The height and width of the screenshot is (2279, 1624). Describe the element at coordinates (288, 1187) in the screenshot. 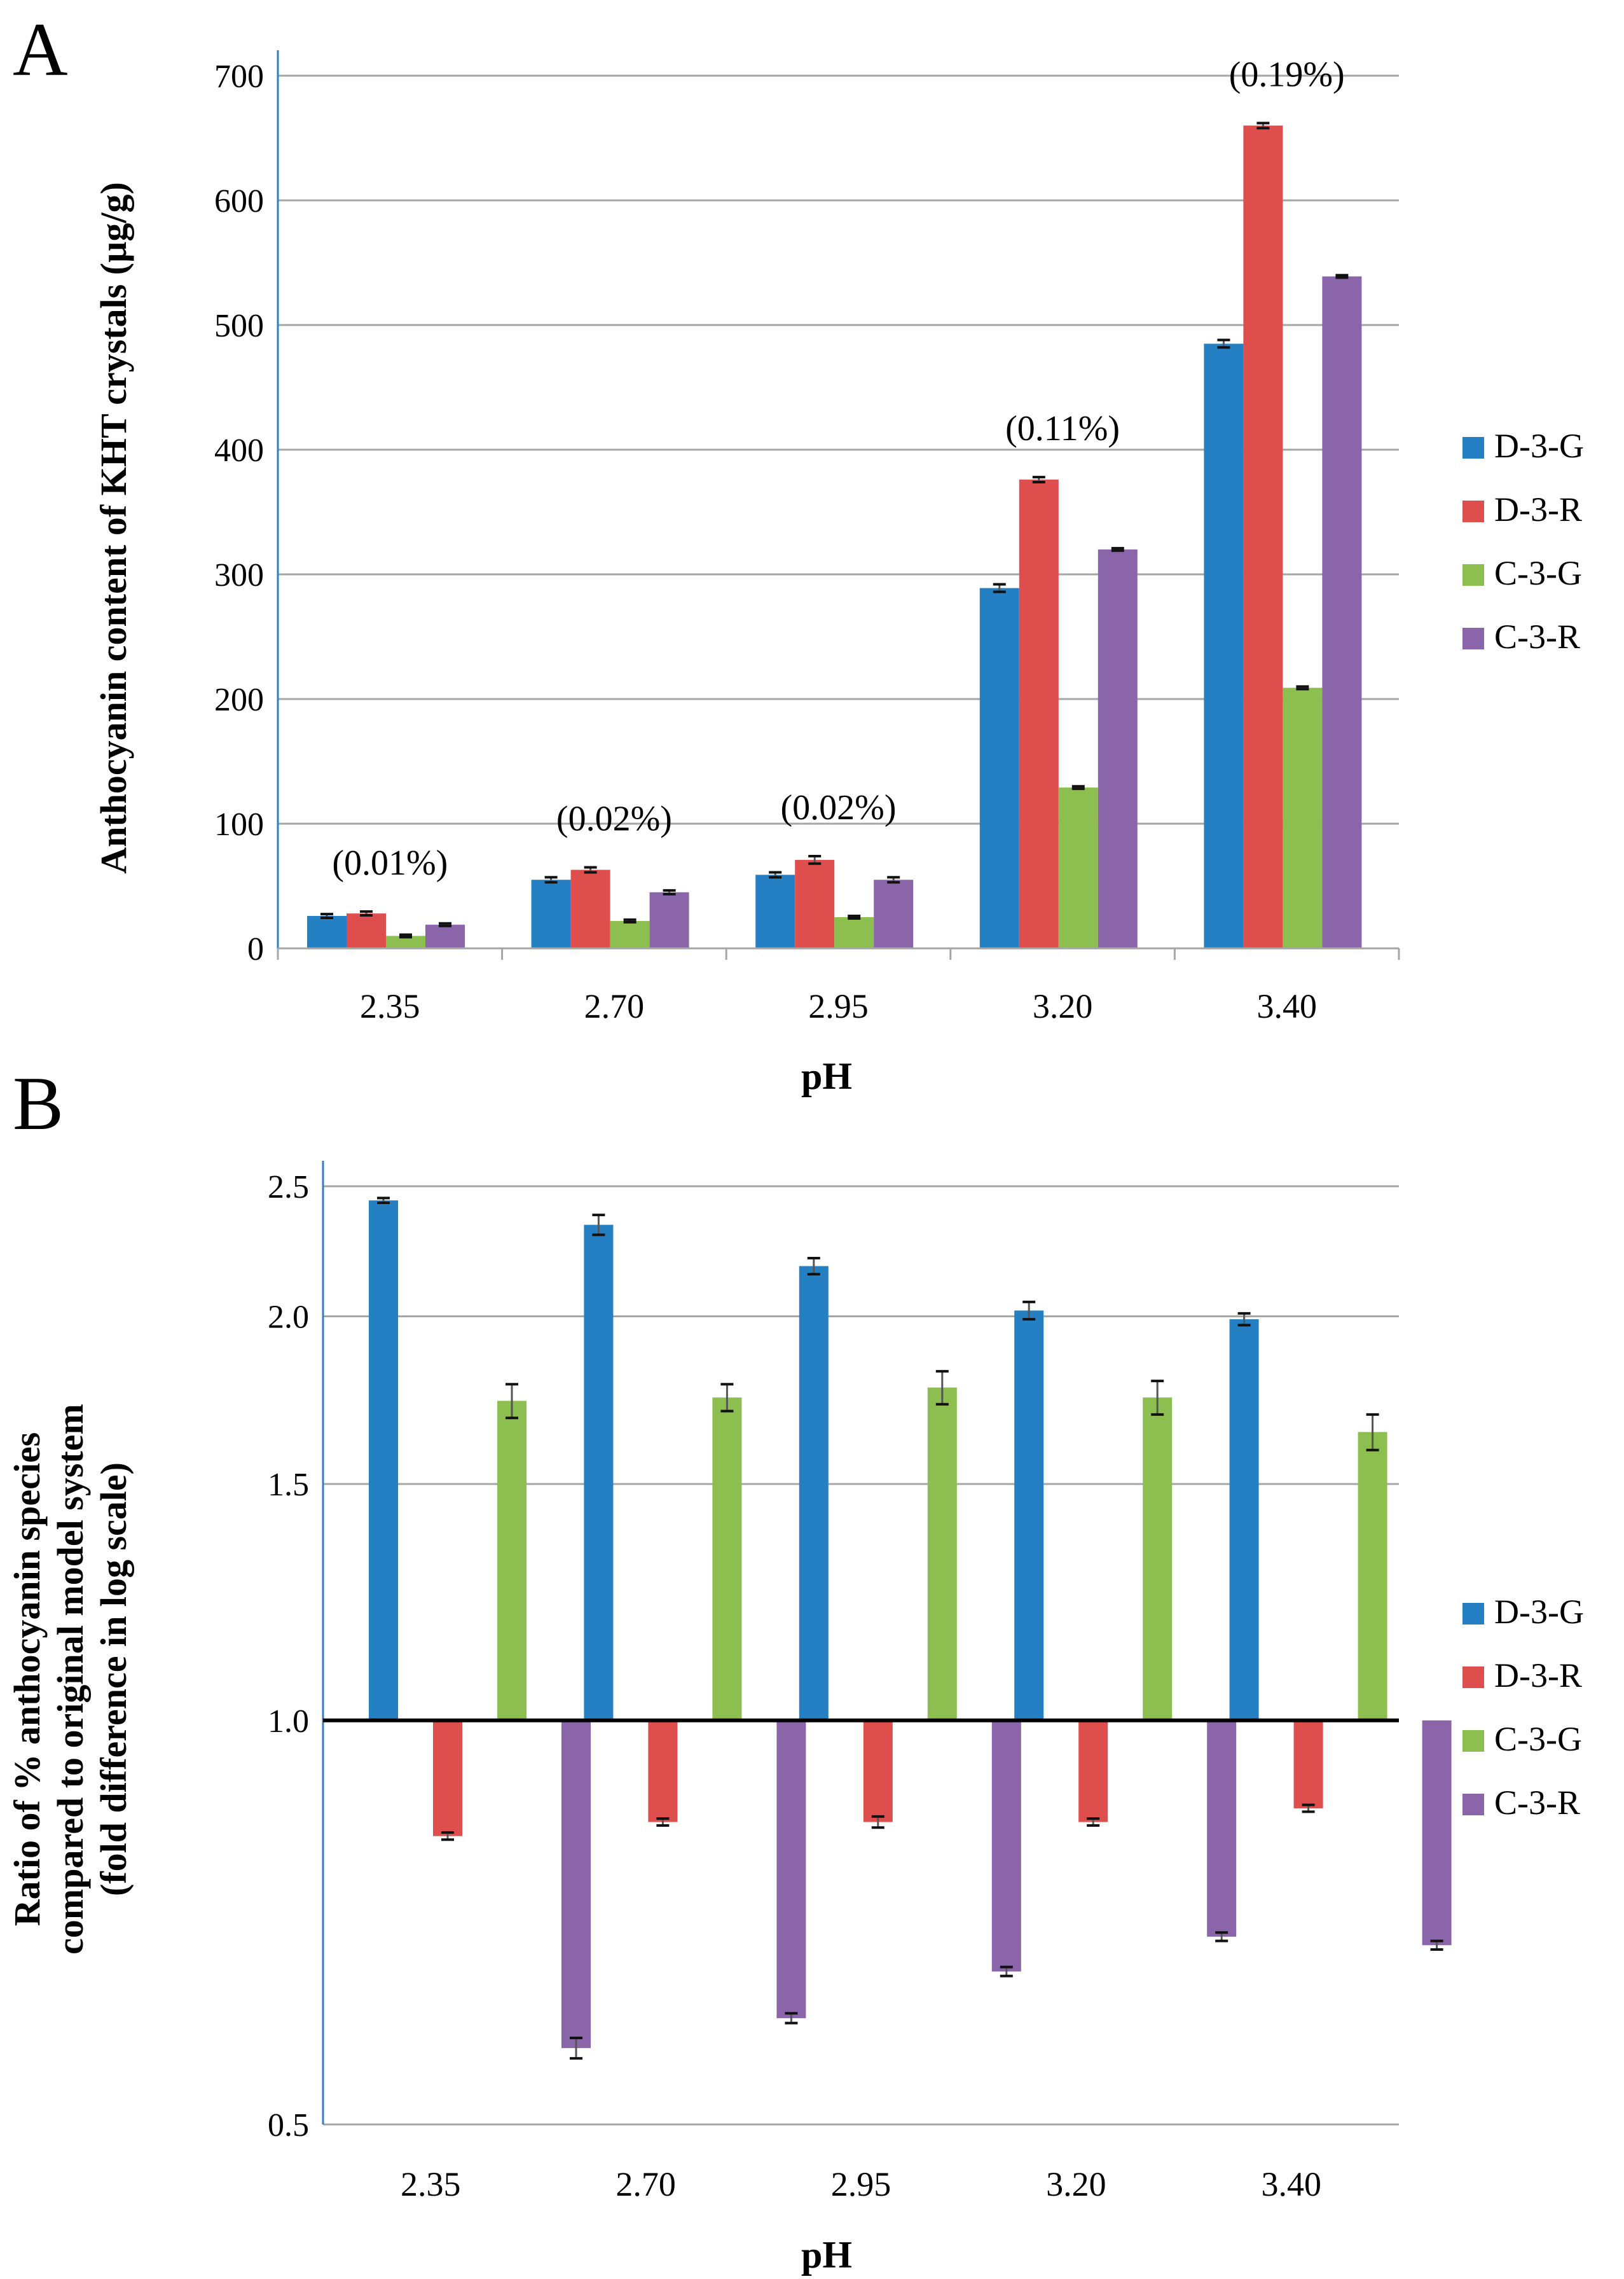

I see `y-tick-label-2-5: 2.5` at that location.